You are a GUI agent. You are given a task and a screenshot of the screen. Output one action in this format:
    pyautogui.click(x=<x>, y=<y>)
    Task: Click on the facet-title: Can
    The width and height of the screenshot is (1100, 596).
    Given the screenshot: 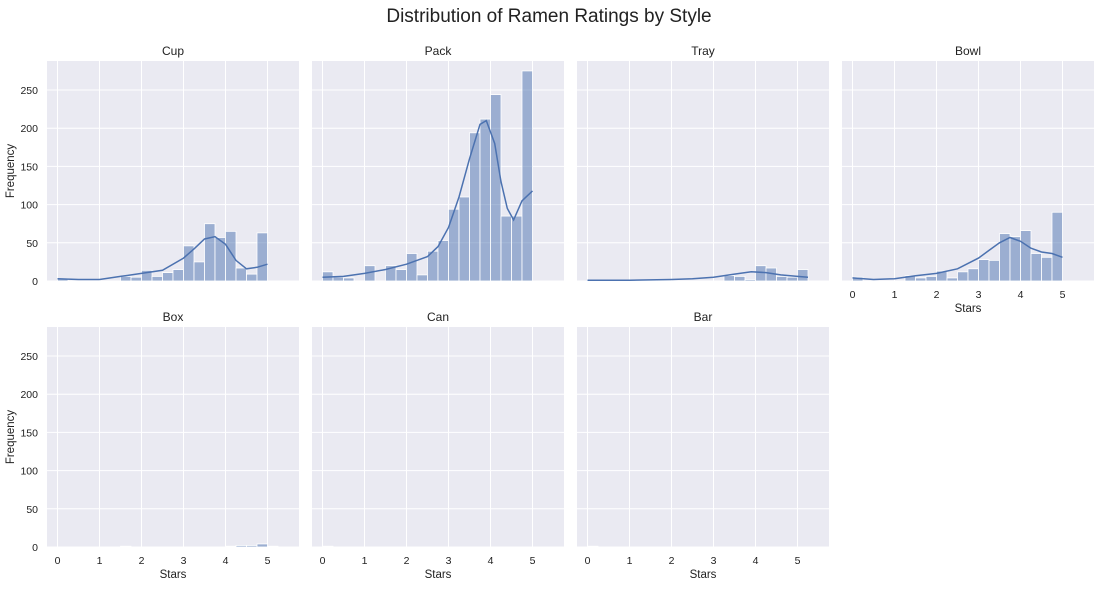 What is the action you would take?
    pyautogui.click(x=438, y=317)
    